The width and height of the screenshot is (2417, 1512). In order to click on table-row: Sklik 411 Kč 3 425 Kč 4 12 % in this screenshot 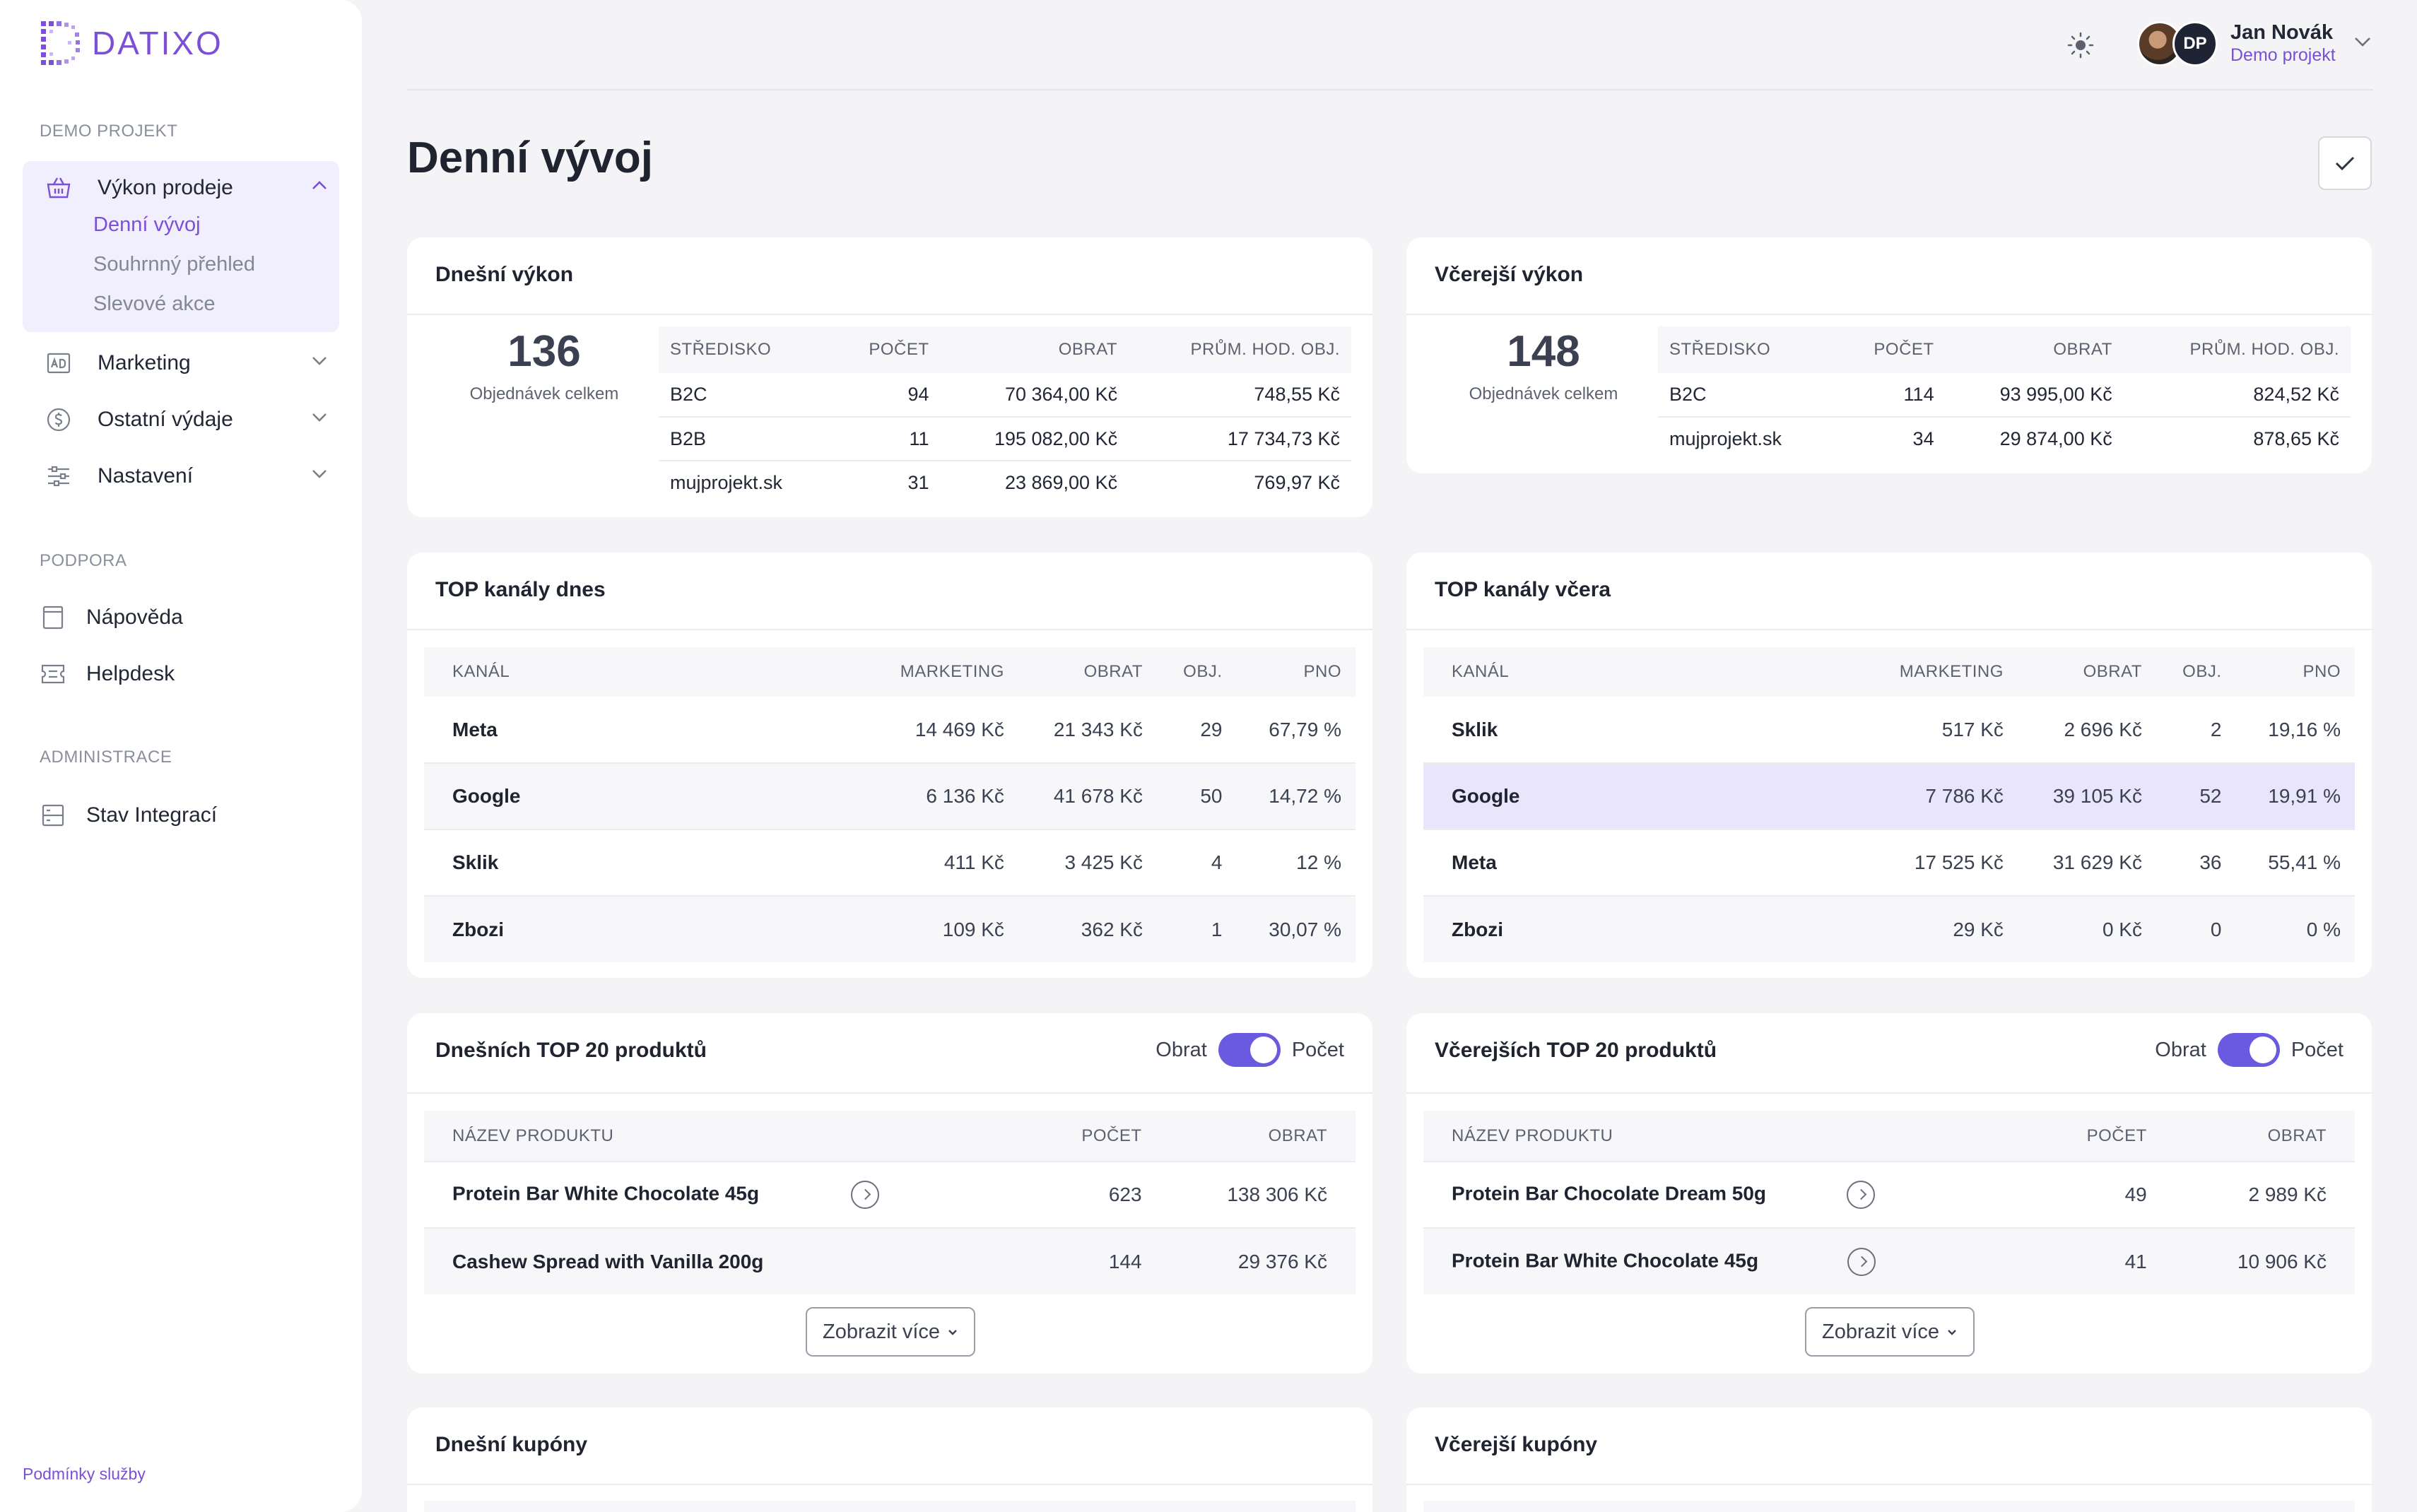, I will do `click(889, 862)`.